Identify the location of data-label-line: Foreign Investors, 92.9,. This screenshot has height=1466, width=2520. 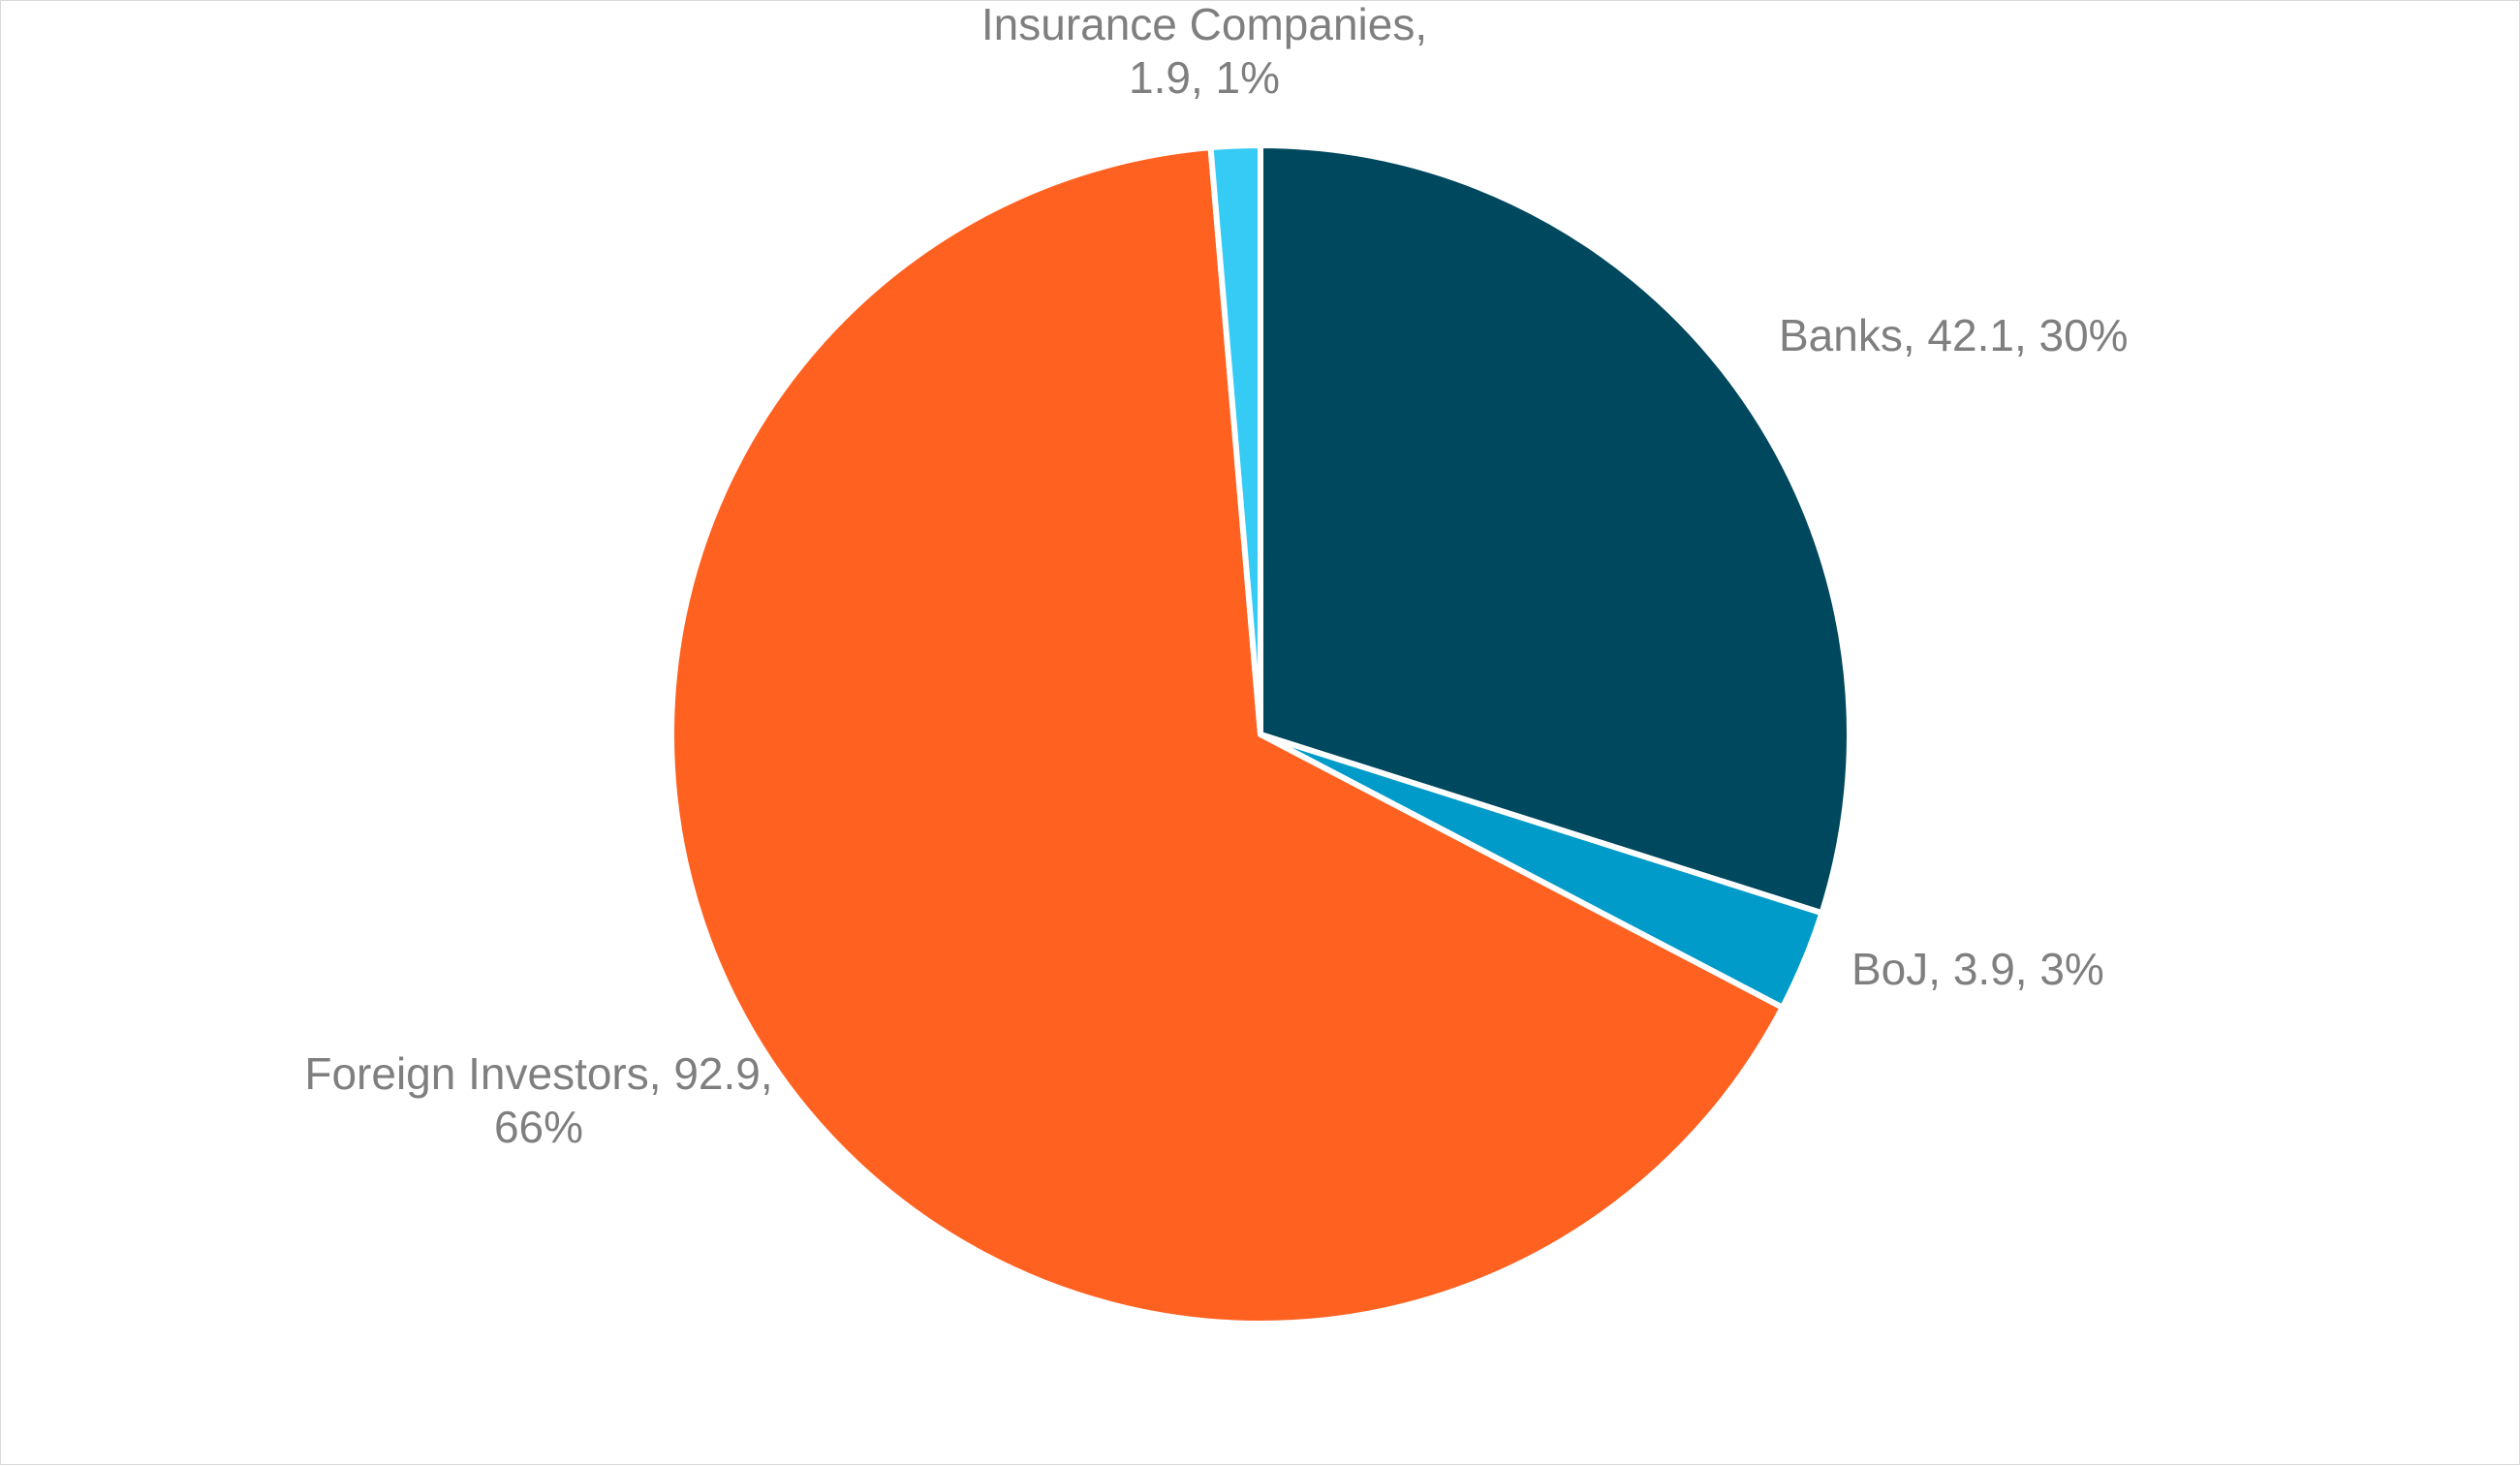
(538, 1074).